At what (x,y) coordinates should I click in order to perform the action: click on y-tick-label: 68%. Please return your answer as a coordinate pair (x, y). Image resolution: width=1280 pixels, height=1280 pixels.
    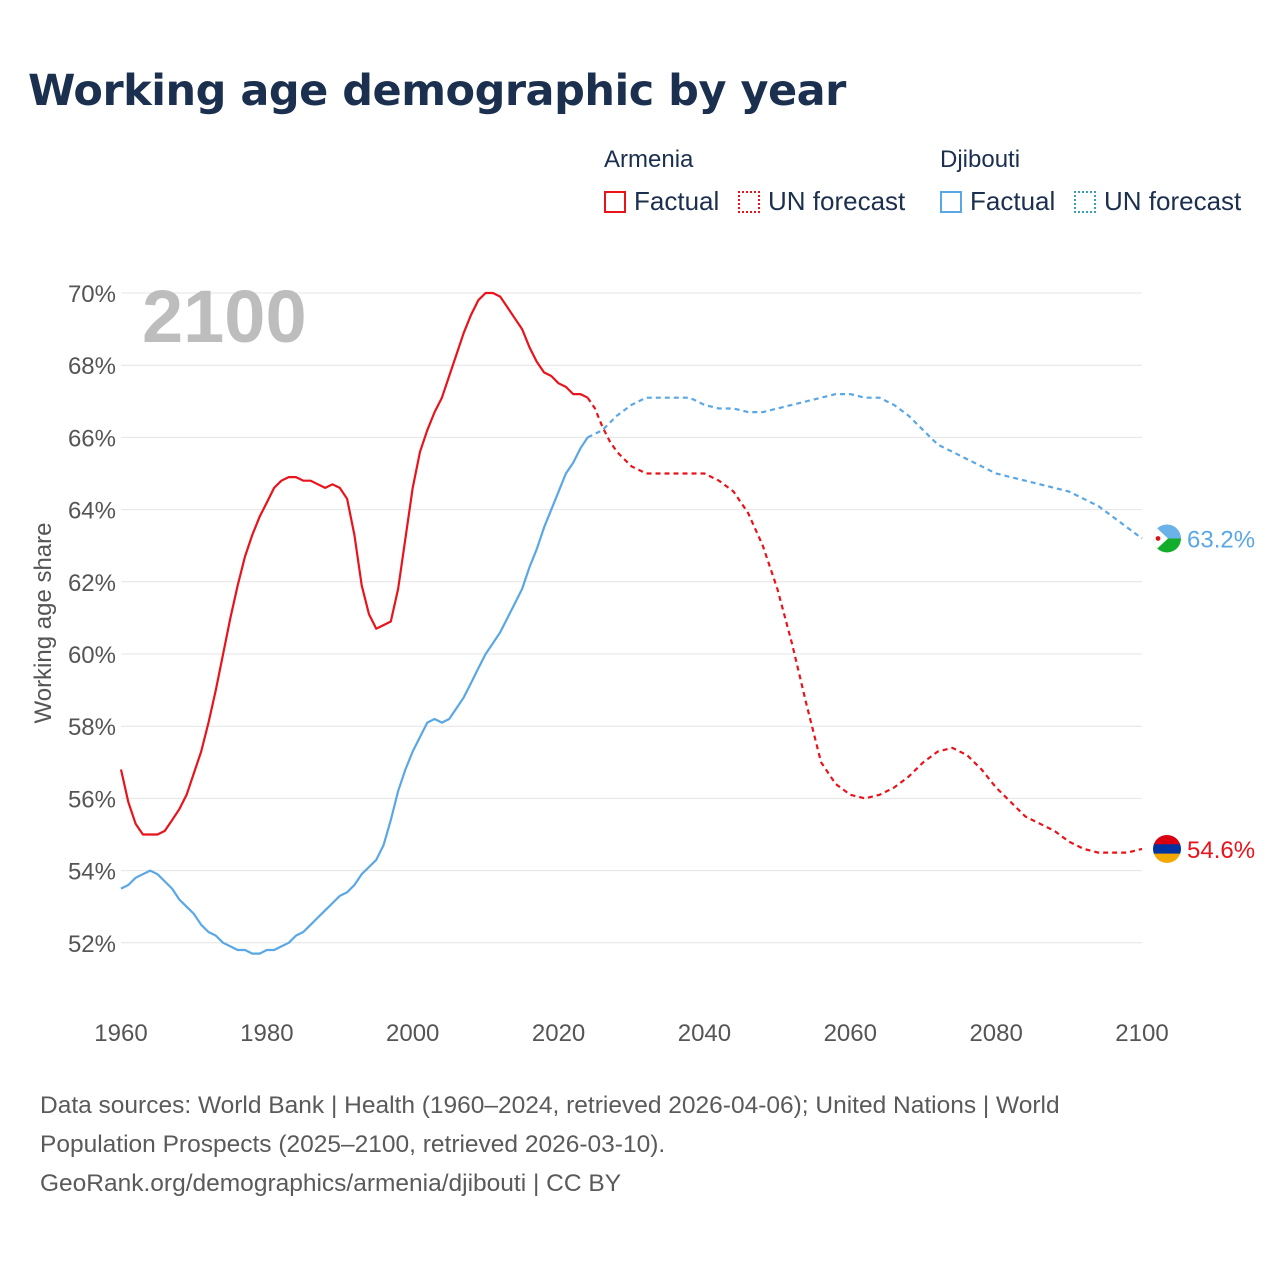
    Looking at the image, I should click on (92, 366).